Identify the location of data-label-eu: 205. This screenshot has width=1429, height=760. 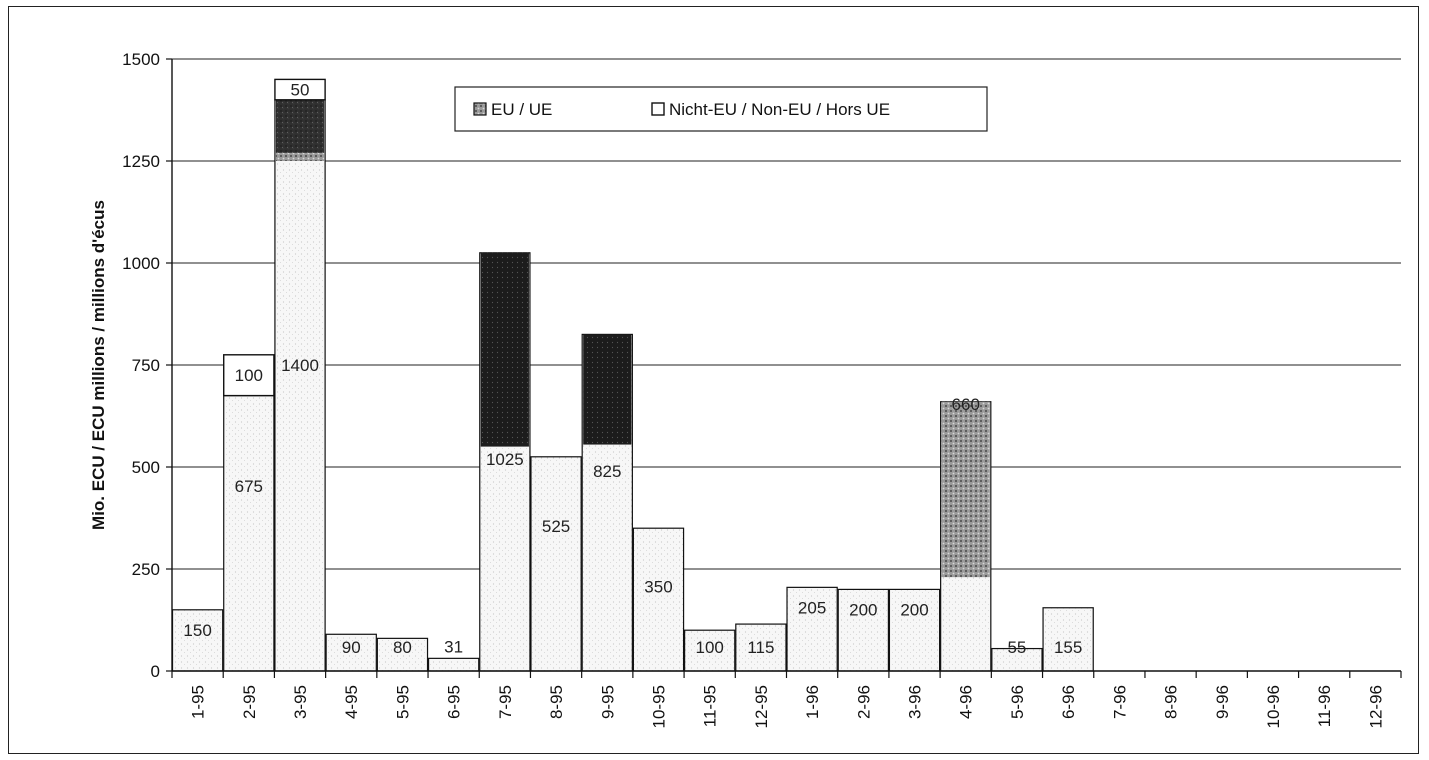
(812, 607).